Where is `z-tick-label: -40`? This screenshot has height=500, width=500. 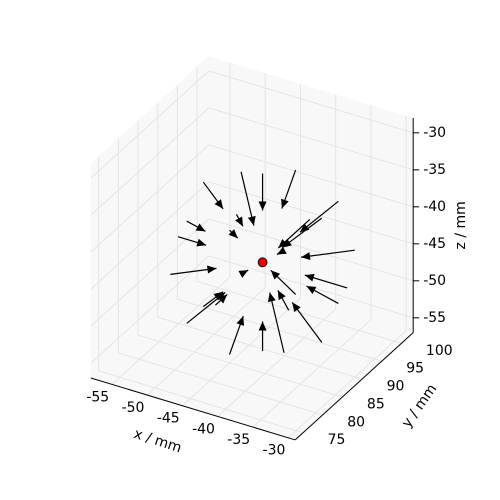
z-tick-label: -40 is located at coordinates (434, 207).